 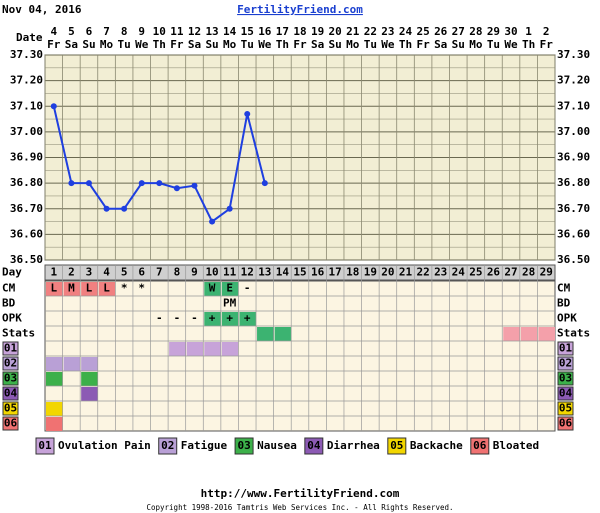 I want to click on date-number: 19, so click(x=317, y=31).